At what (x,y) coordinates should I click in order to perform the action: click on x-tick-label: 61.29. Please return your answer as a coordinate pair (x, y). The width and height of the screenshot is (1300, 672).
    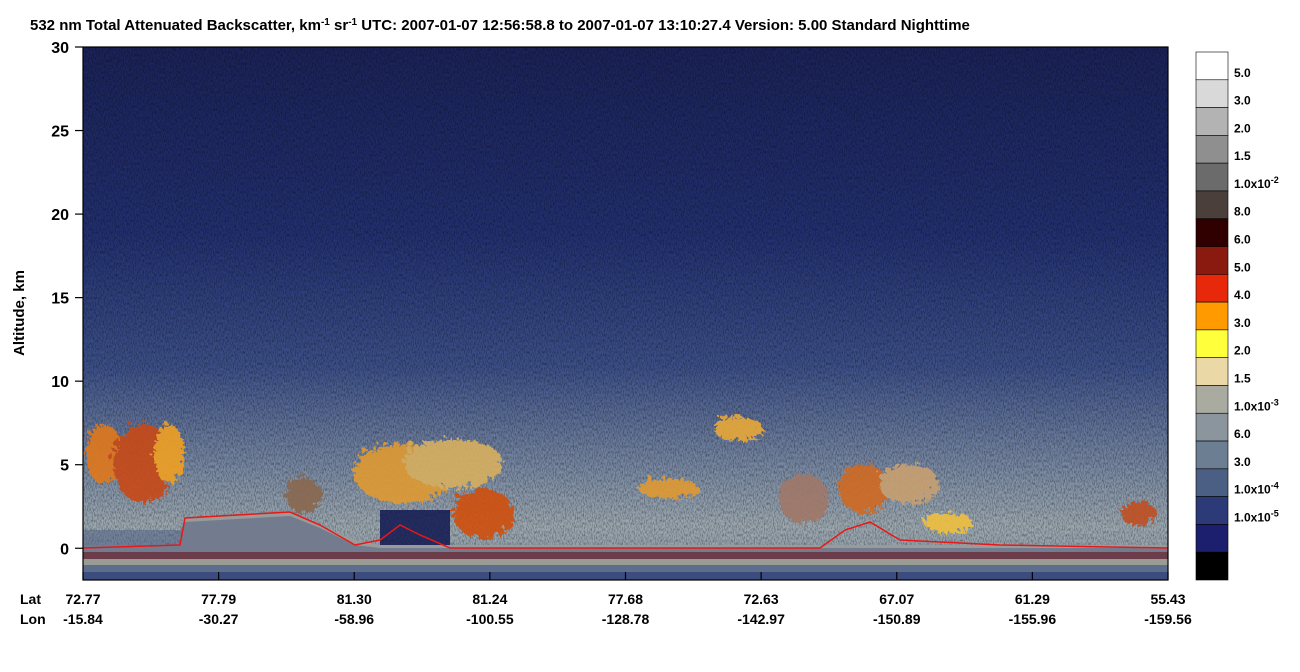
    Looking at the image, I should click on (1032, 599).